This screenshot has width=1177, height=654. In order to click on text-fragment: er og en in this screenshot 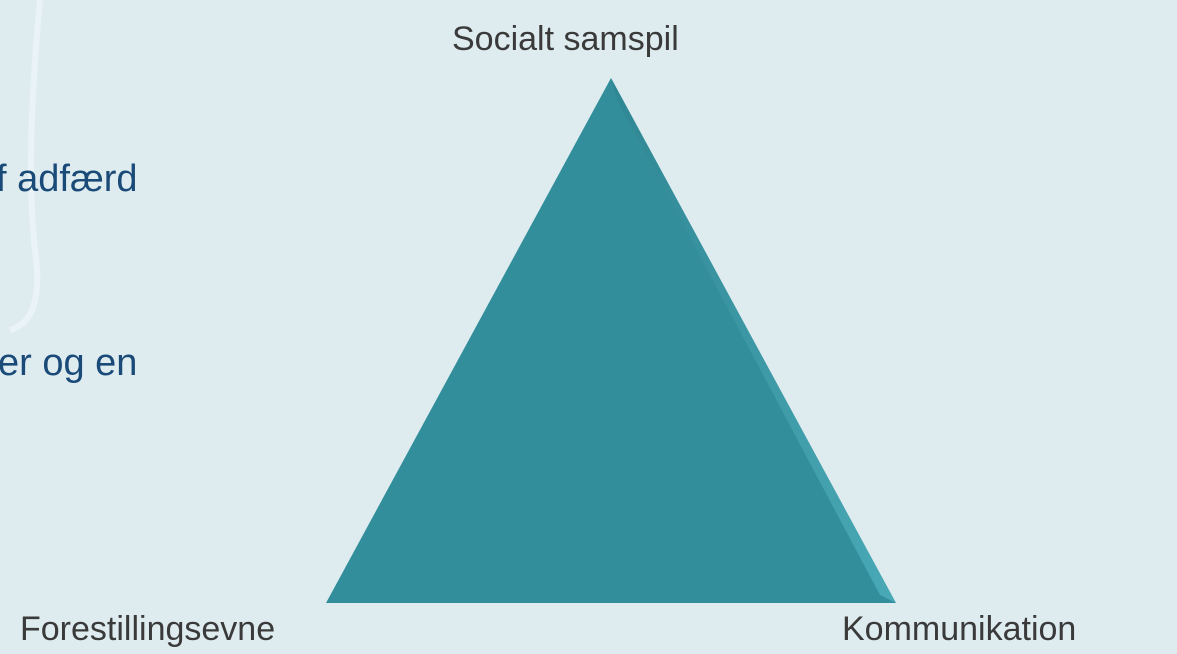, I will do `click(69, 363)`.